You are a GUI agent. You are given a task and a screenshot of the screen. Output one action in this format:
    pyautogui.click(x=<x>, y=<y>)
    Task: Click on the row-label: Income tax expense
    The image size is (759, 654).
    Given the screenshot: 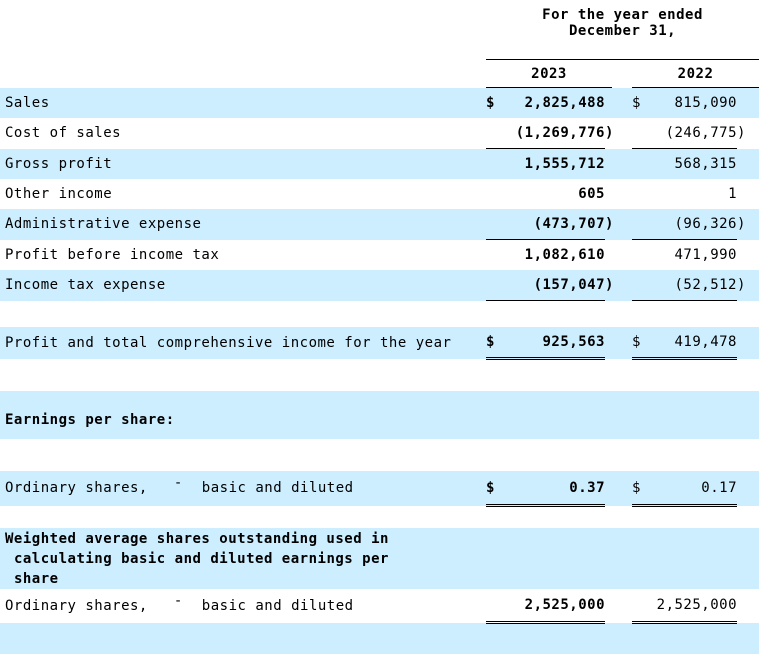 What is the action you would take?
    pyautogui.click(x=243, y=285)
    